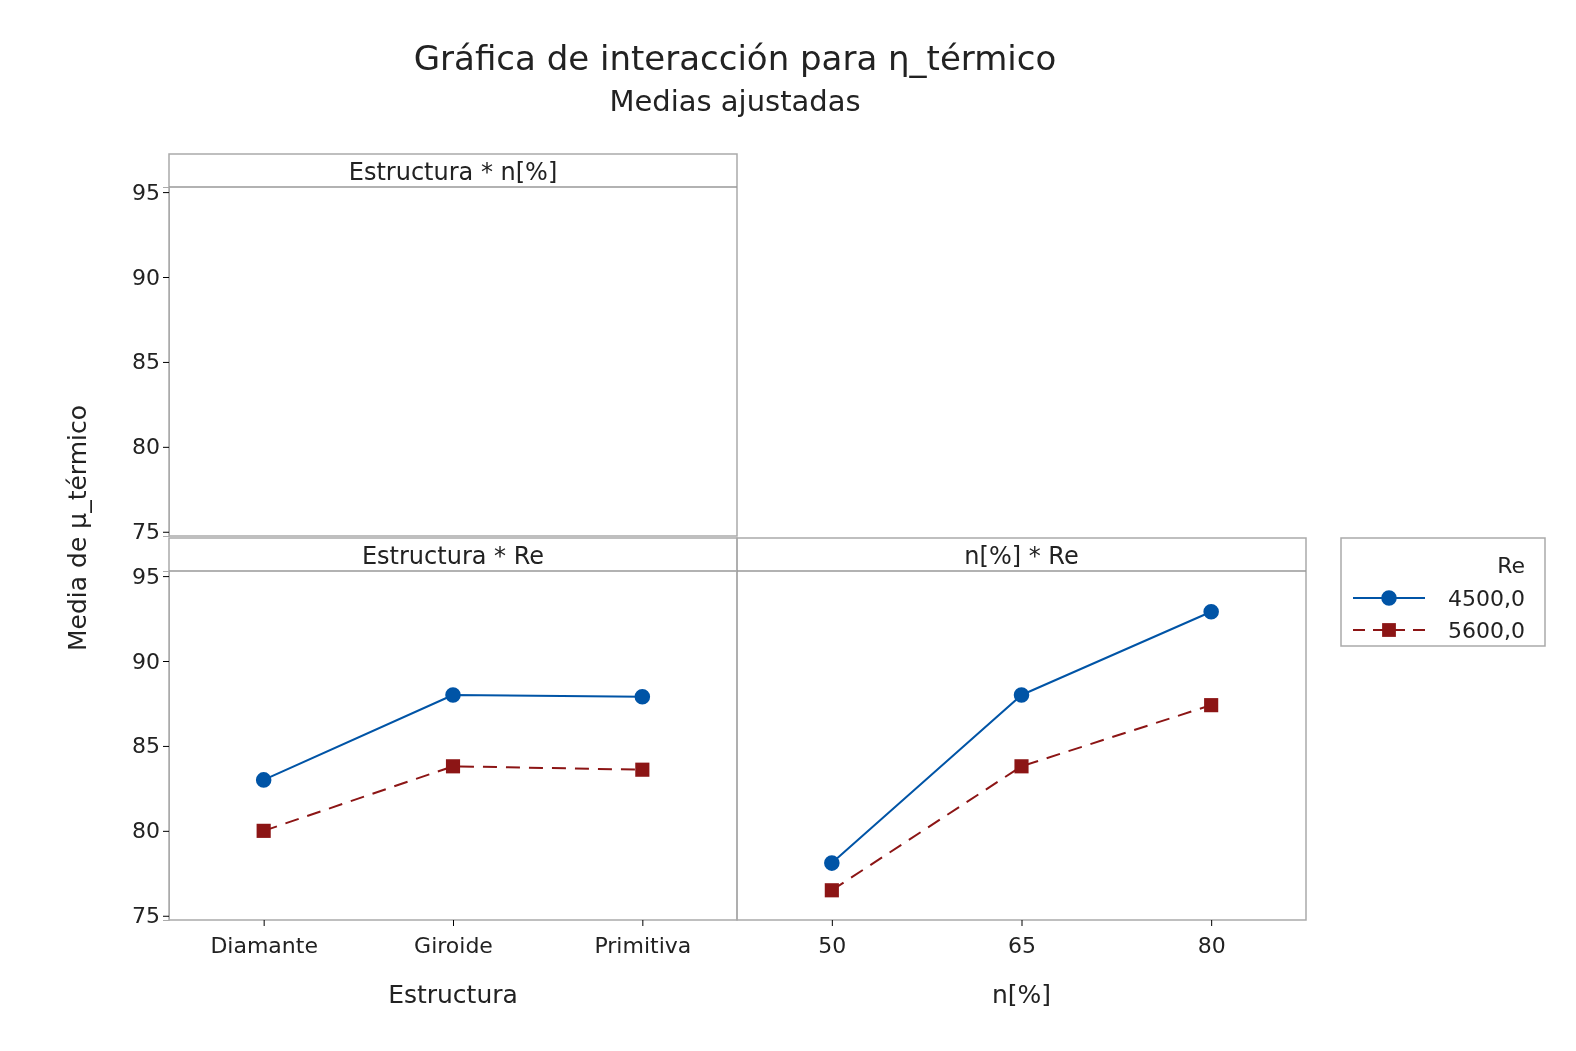 The height and width of the screenshot is (1051, 1576). I want to click on legend-label: 4500,0, so click(1486, 598).